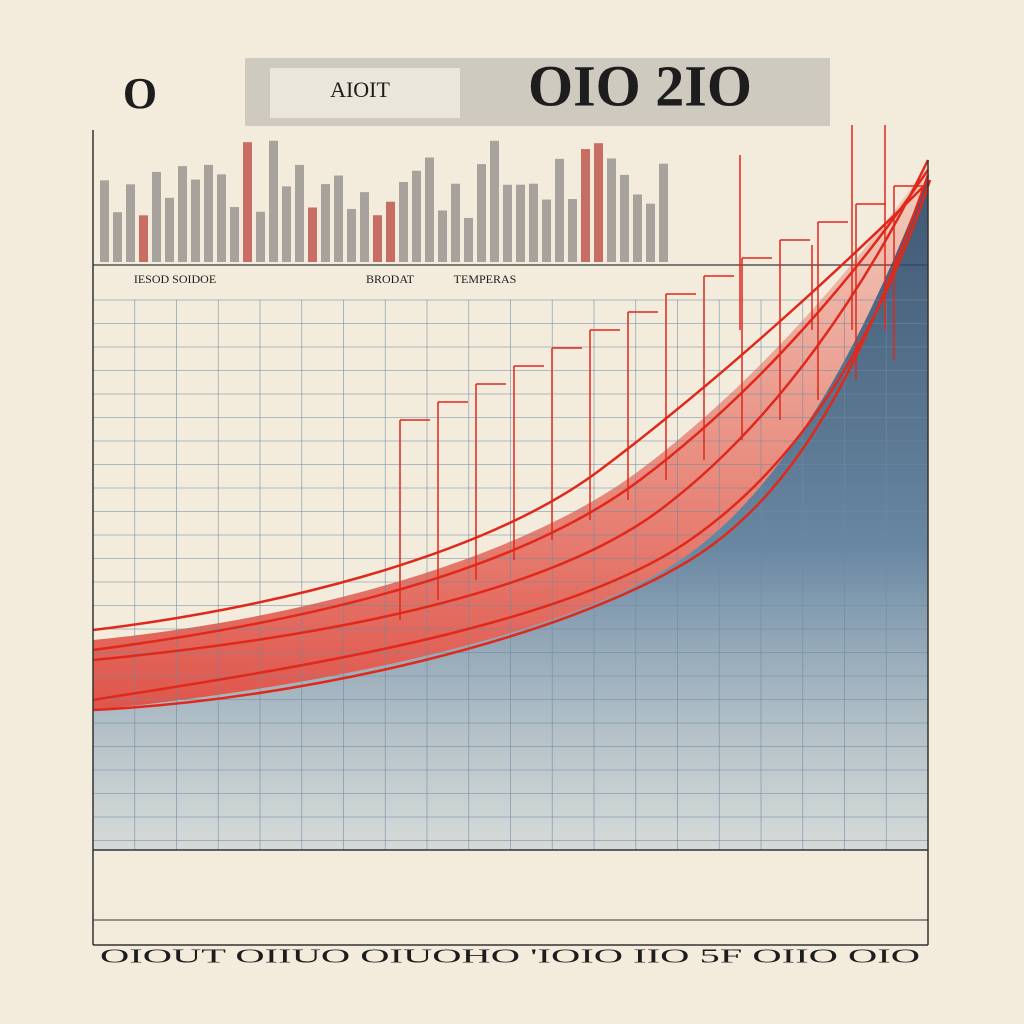 This screenshot has width=1024, height=1024. What do you see at coordinates (485, 279) in the screenshot?
I see `band-label: TEMPERAS` at bounding box center [485, 279].